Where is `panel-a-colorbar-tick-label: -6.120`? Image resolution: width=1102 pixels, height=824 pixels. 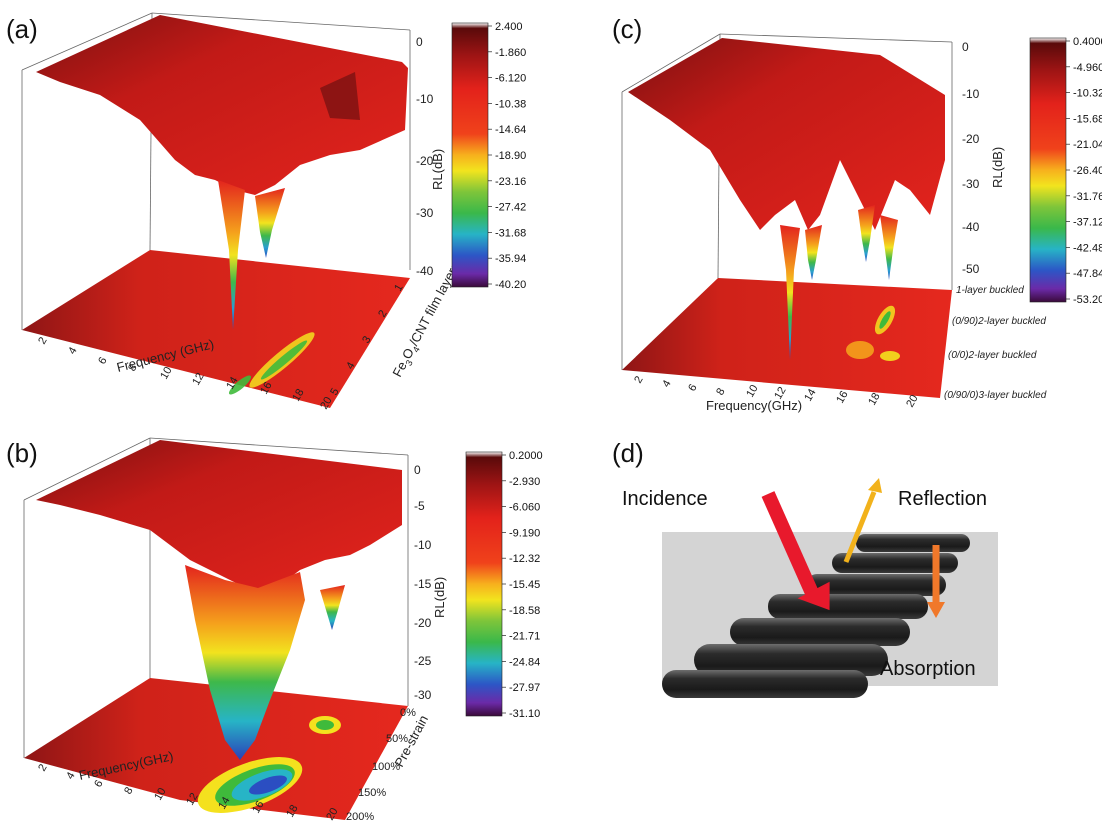 panel-a-colorbar-tick-label: -6.120 is located at coordinates (510, 79).